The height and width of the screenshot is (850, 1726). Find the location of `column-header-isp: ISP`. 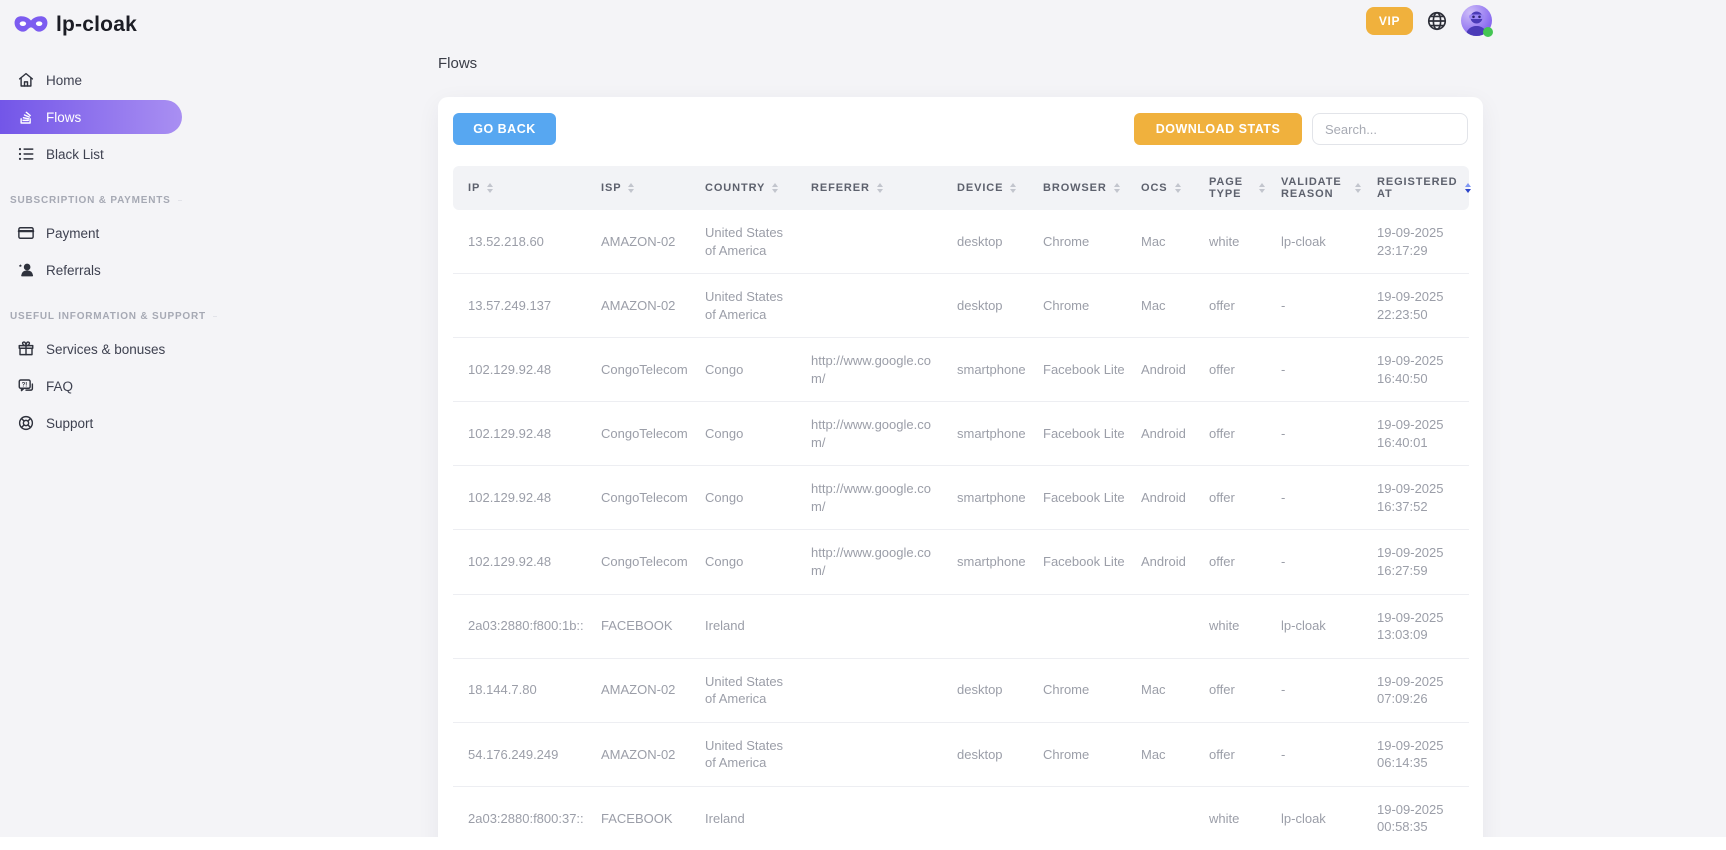

column-header-isp: ISP is located at coordinates (645, 188).